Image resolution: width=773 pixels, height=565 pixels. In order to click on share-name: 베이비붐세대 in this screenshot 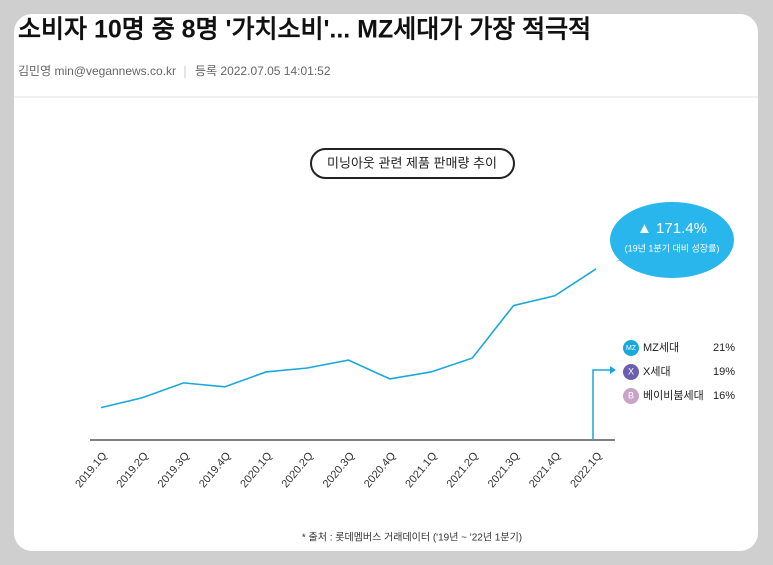, I will do `click(673, 395)`.